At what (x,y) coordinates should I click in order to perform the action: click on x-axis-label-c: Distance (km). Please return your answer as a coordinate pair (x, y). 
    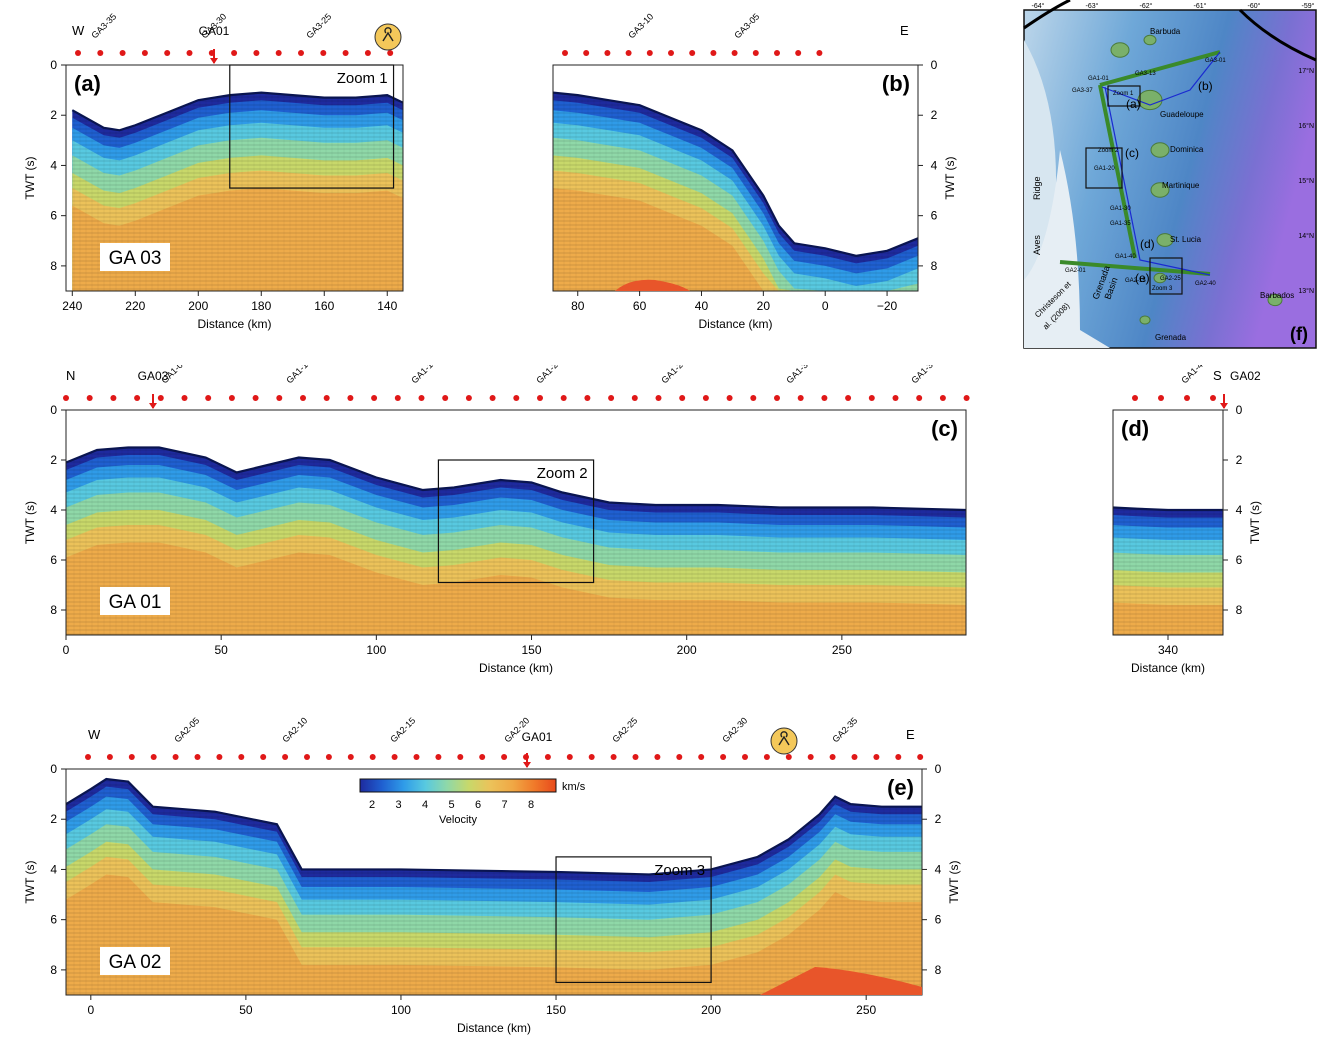
    Looking at the image, I should click on (516, 668).